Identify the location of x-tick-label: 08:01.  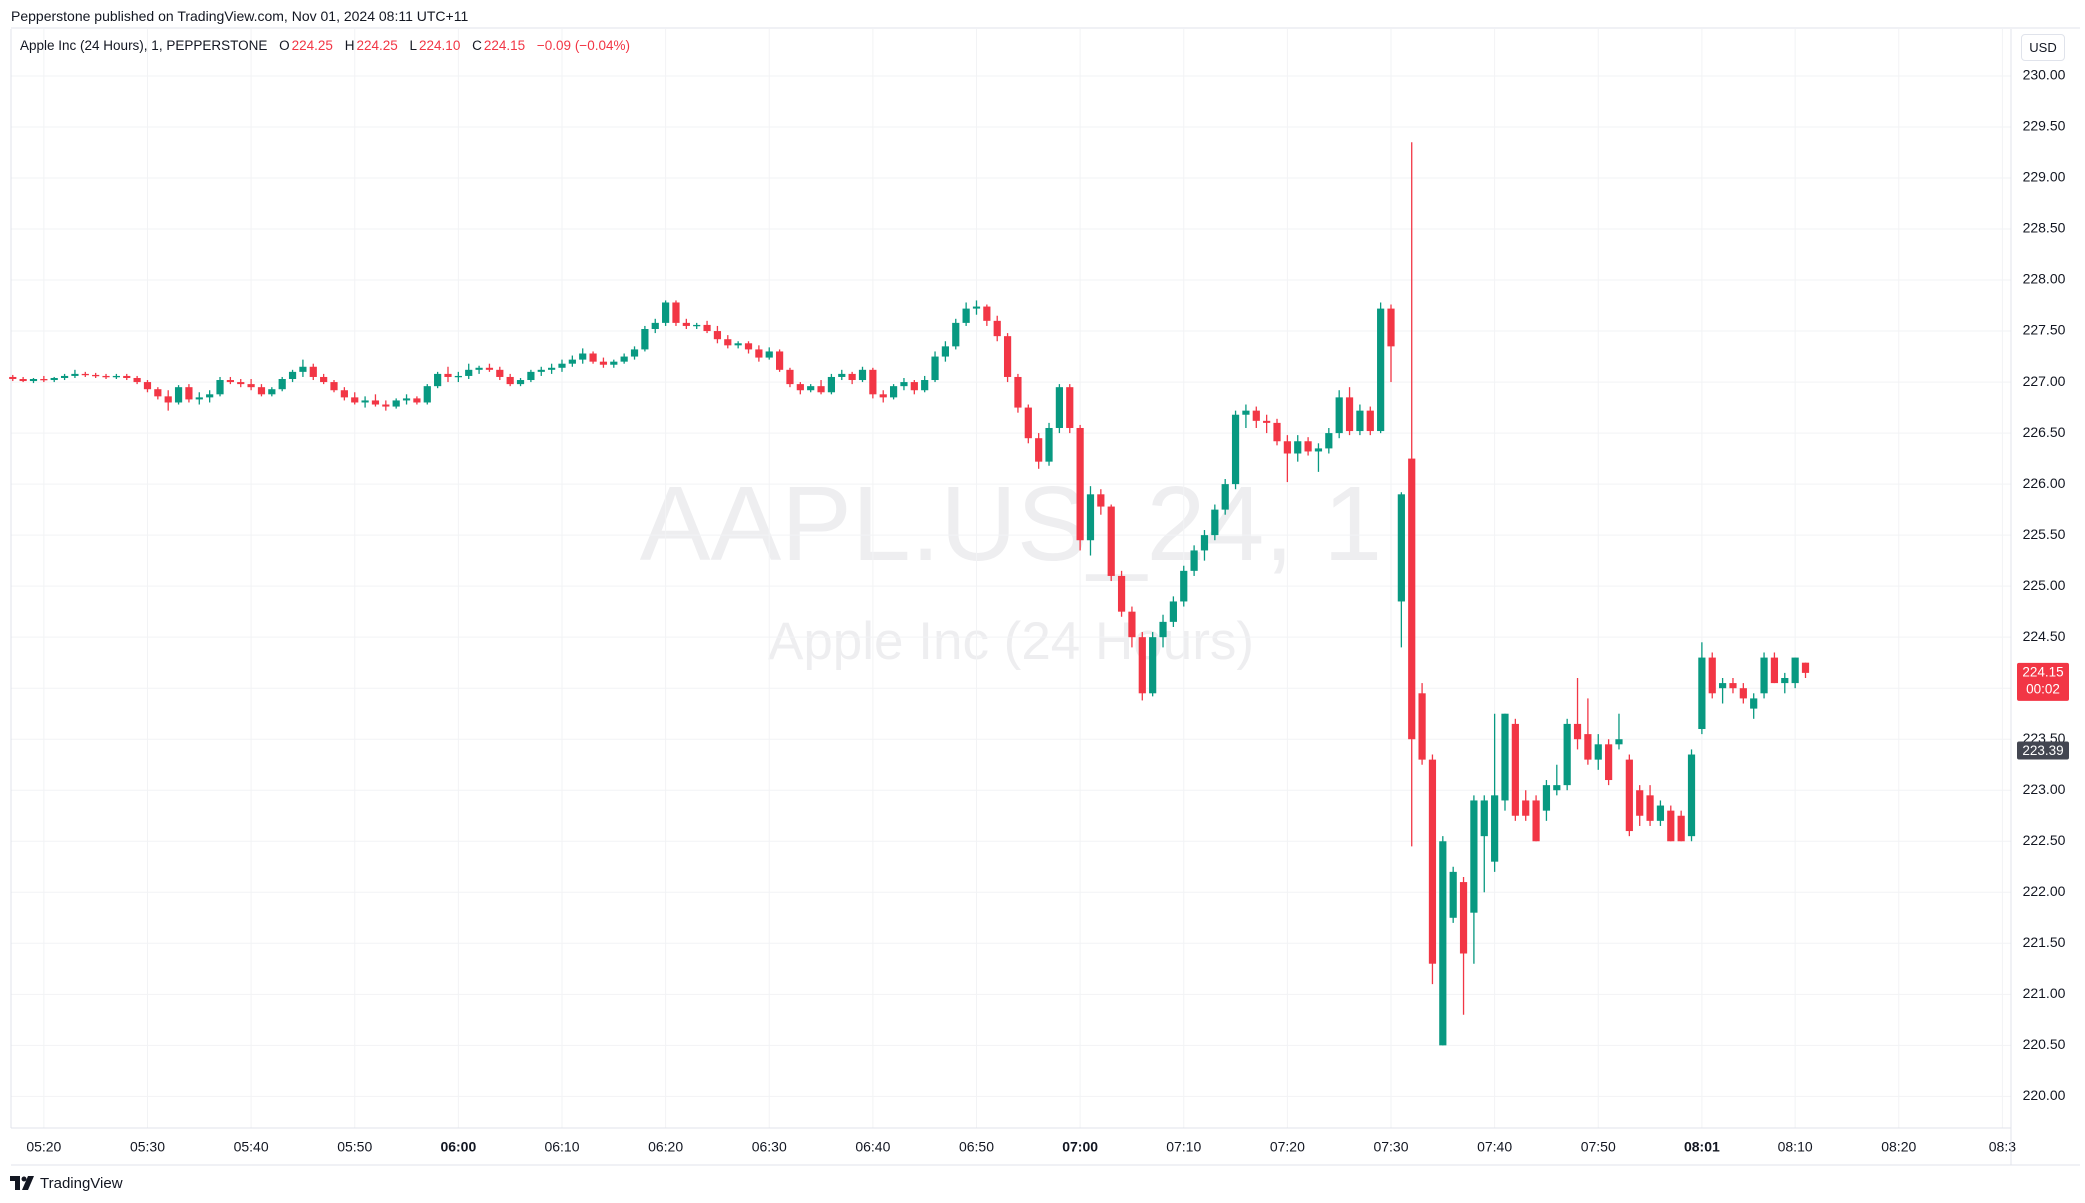
(1702, 1147).